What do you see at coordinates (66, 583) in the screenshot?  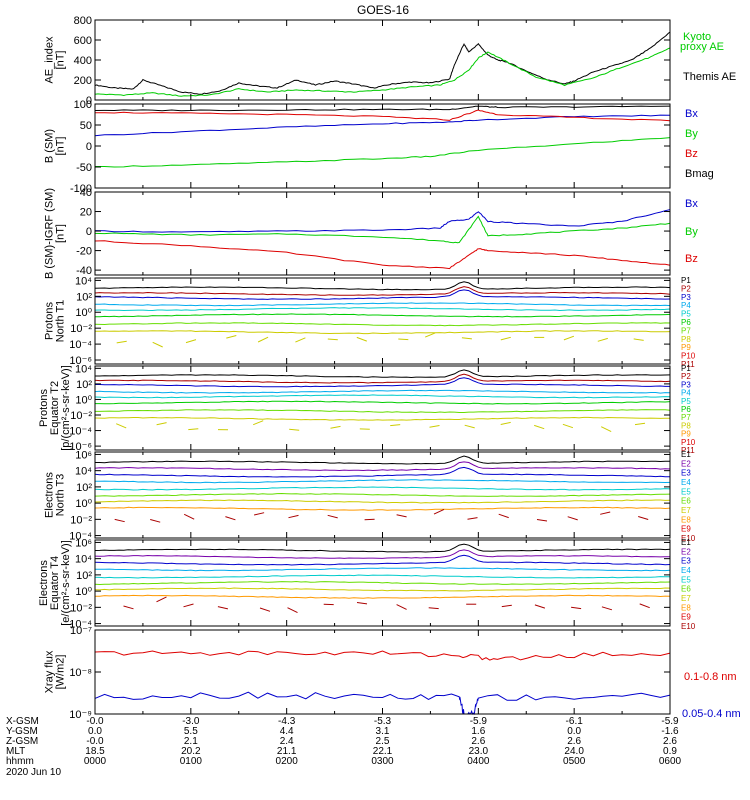 I see `y-axis-label: [e/(cm²-s-sr-keV)]` at bounding box center [66, 583].